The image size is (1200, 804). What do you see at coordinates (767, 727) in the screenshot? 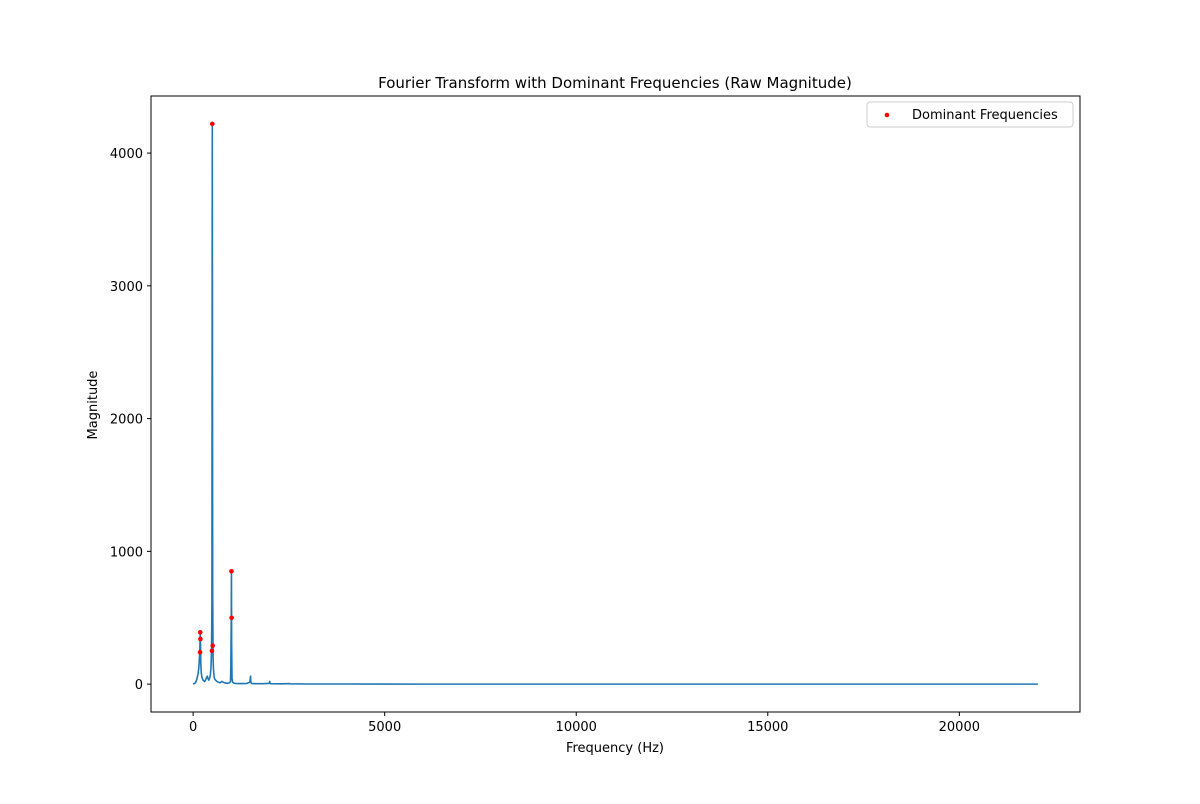
I see `x-tick-label: 15000` at bounding box center [767, 727].